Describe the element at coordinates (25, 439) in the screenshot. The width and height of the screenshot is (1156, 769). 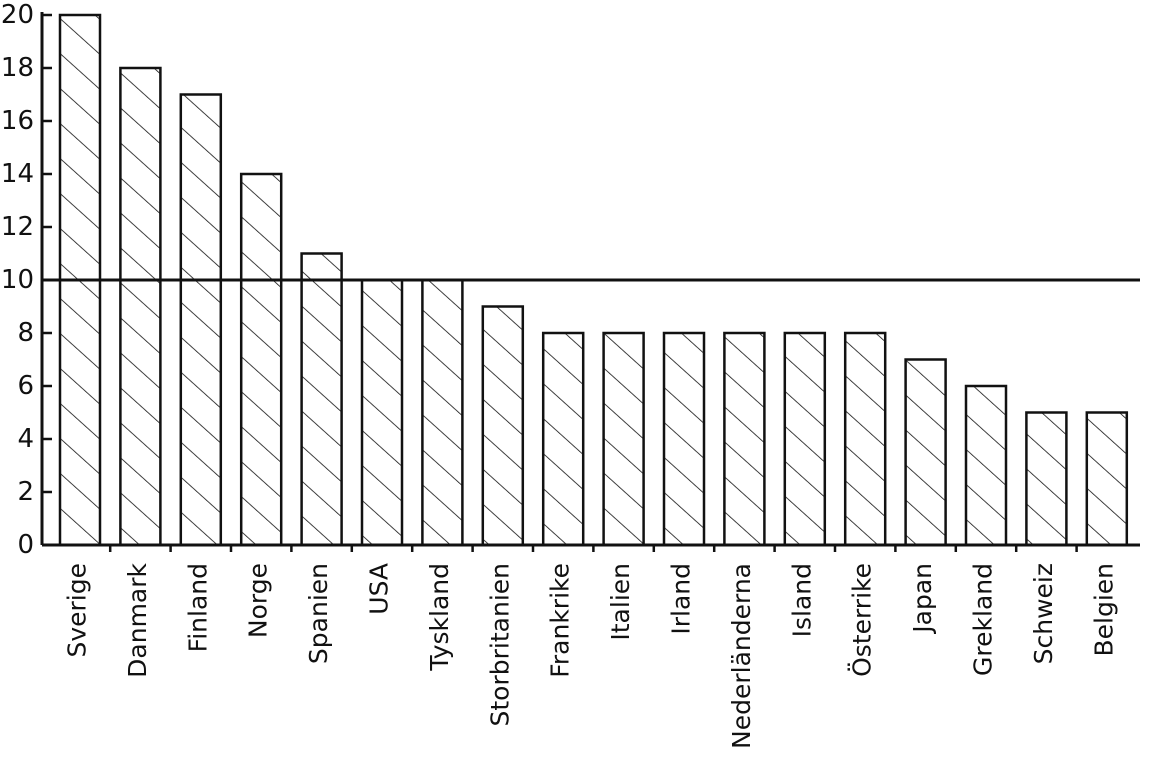
I see `y-tick-label: 4` at that location.